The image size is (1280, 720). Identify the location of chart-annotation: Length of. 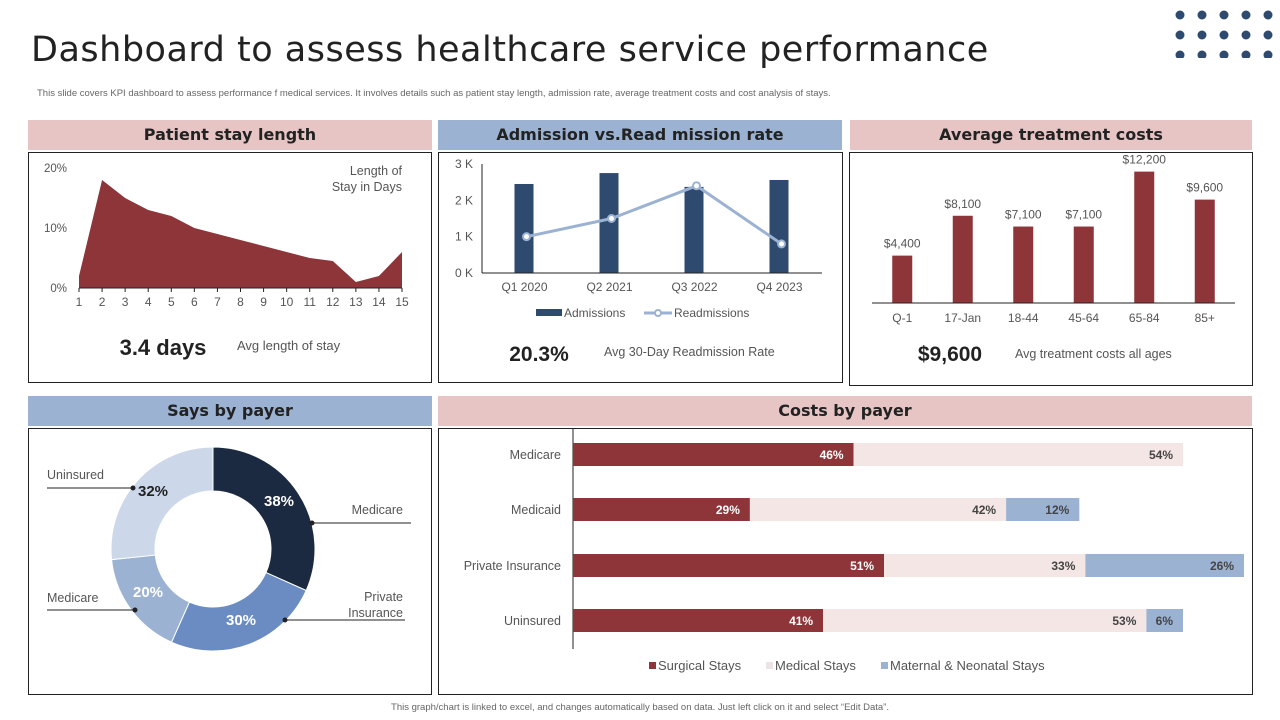
(376, 171).